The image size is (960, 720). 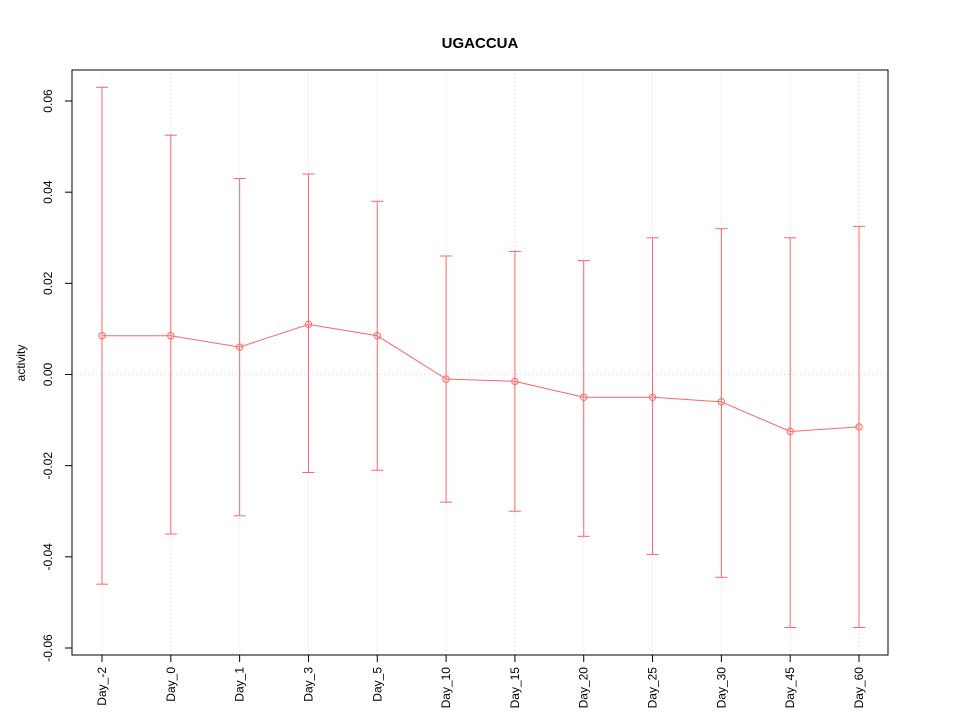 What do you see at coordinates (48, 374) in the screenshot?
I see `y-tick-label: 0.00` at bounding box center [48, 374].